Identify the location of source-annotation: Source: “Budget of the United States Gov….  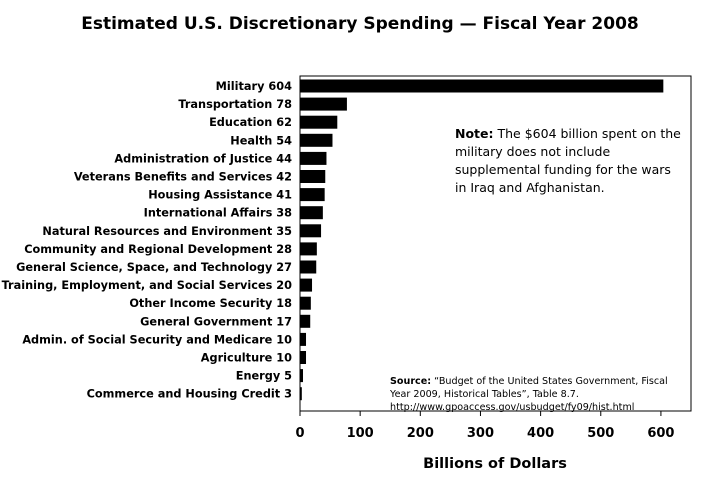
(540, 394).